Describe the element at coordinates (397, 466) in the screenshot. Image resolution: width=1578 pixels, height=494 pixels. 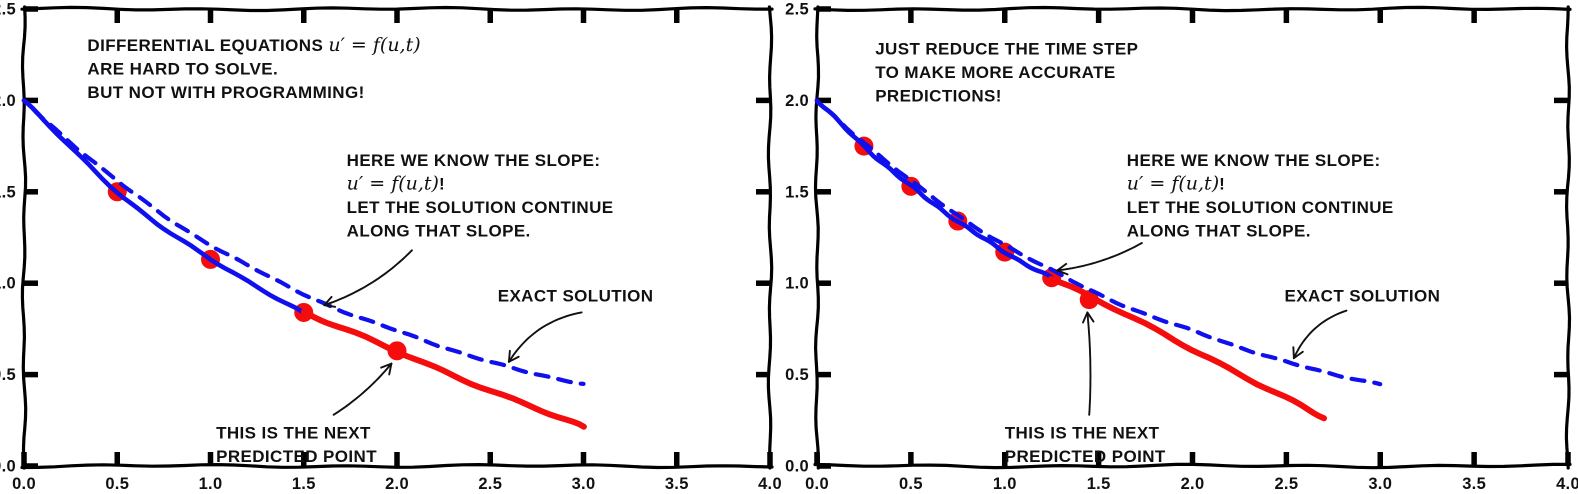
I see `spine-bottom` at that location.